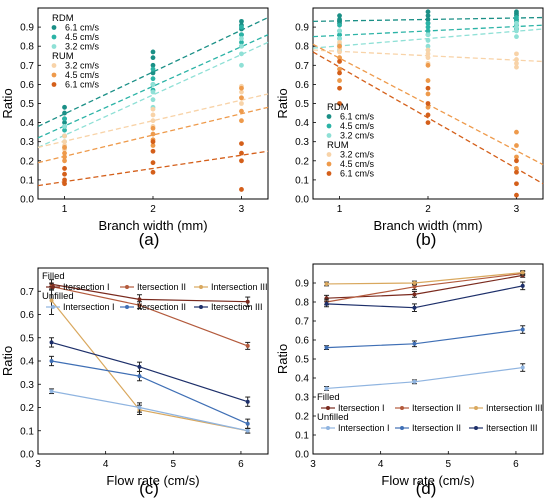  What do you see at coordinates (426, 239) in the screenshot?
I see `panel-label: (b)` at bounding box center [426, 239].